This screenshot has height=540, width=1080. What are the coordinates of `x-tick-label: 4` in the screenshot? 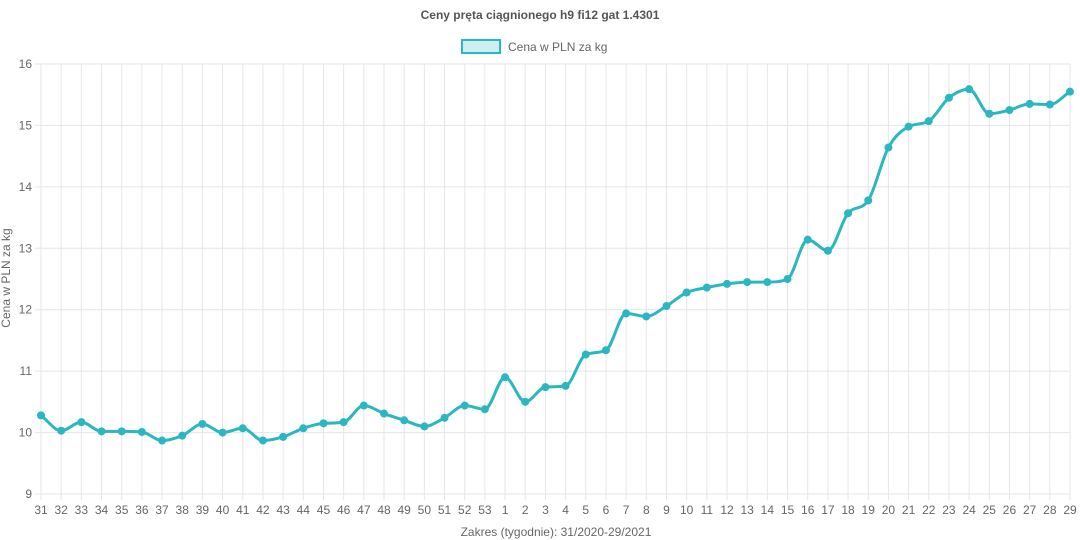 It's located at (565, 510).